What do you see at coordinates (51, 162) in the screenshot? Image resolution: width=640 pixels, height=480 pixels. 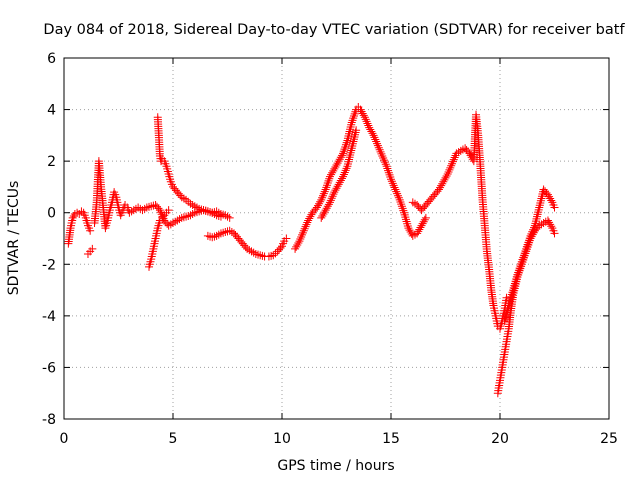 I see `y-tick-label: 2` at bounding box center [51, 162].